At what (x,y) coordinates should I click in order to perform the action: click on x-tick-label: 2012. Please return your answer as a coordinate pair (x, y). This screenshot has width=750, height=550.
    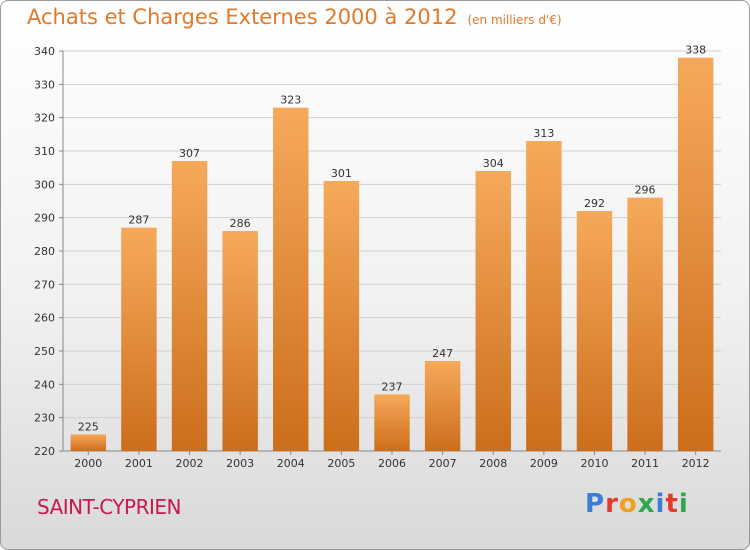
    Looking at the image, I should click on (696, 463).